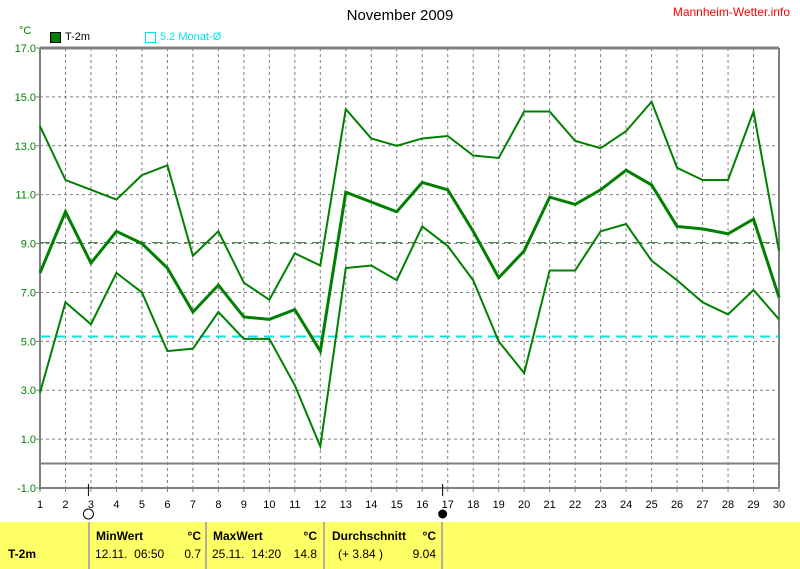 The height and width of the screenshot is (569, 800). Describe the element at coordinates (194, 536) in the screenshot. I see `min-unit: °C` at that location.